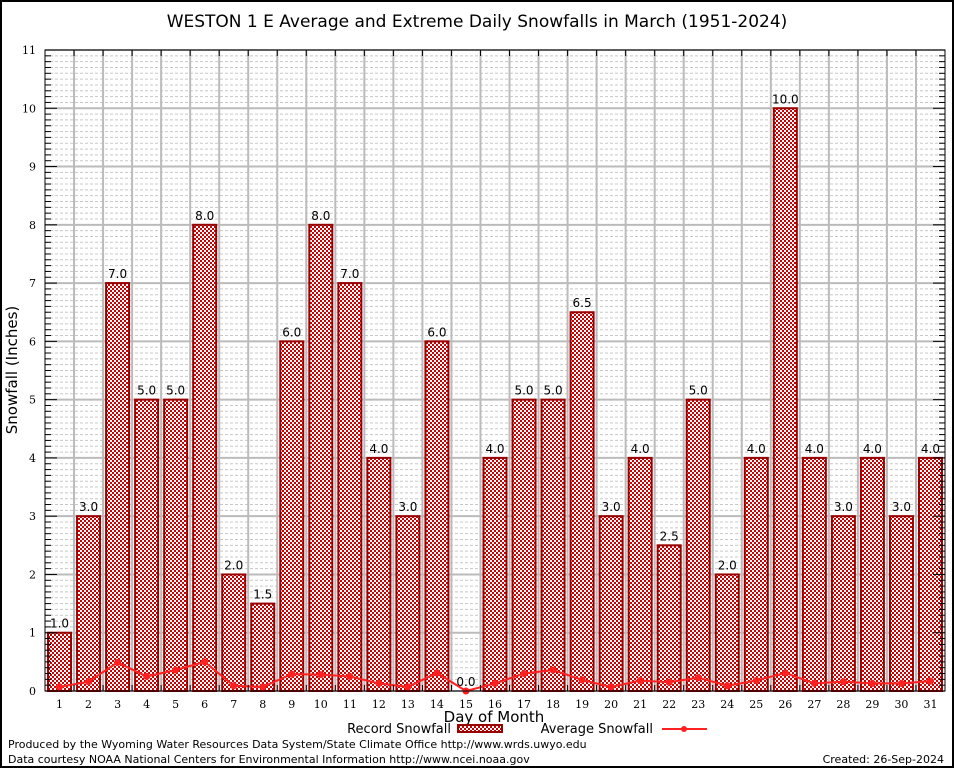 The image size is (954, 768). I want to click on x-tick-label: 27, so click(814, 704).